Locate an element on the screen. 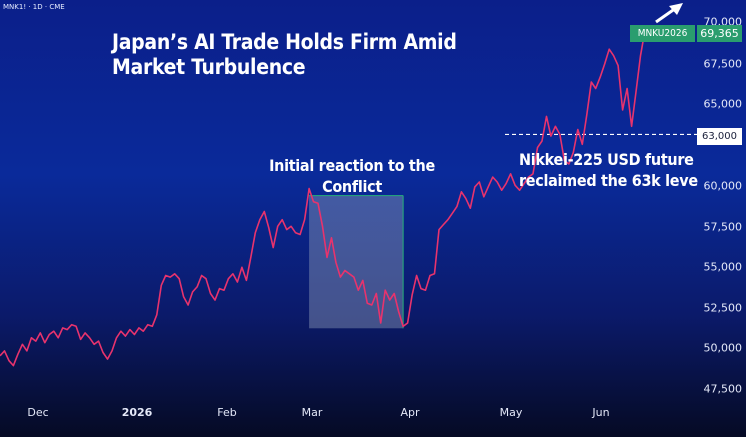 This screenshot has width=746, height=437. y-tick-label: 60,000 is located at coordinates (723, 186).